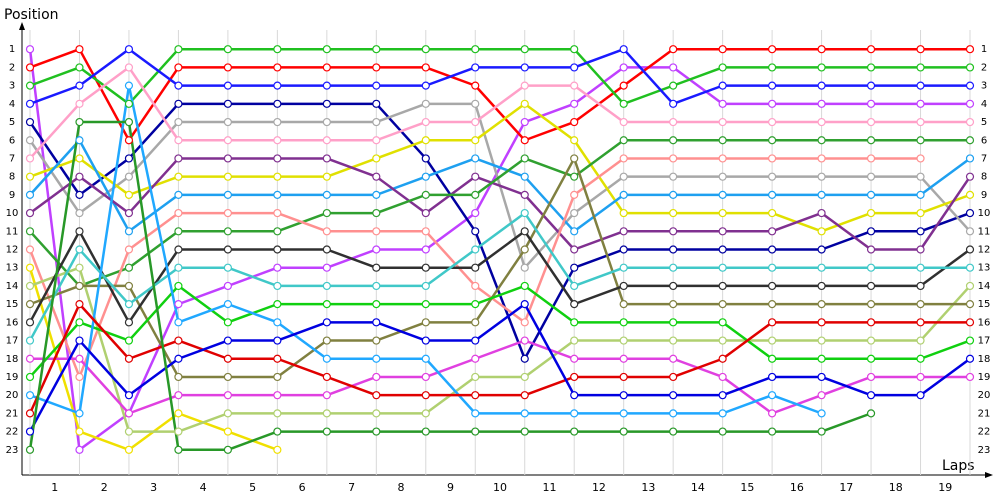 The width and height of the screenshot is (1000, 500). I want to click on y-tick-label: 10, so click(12, 213).